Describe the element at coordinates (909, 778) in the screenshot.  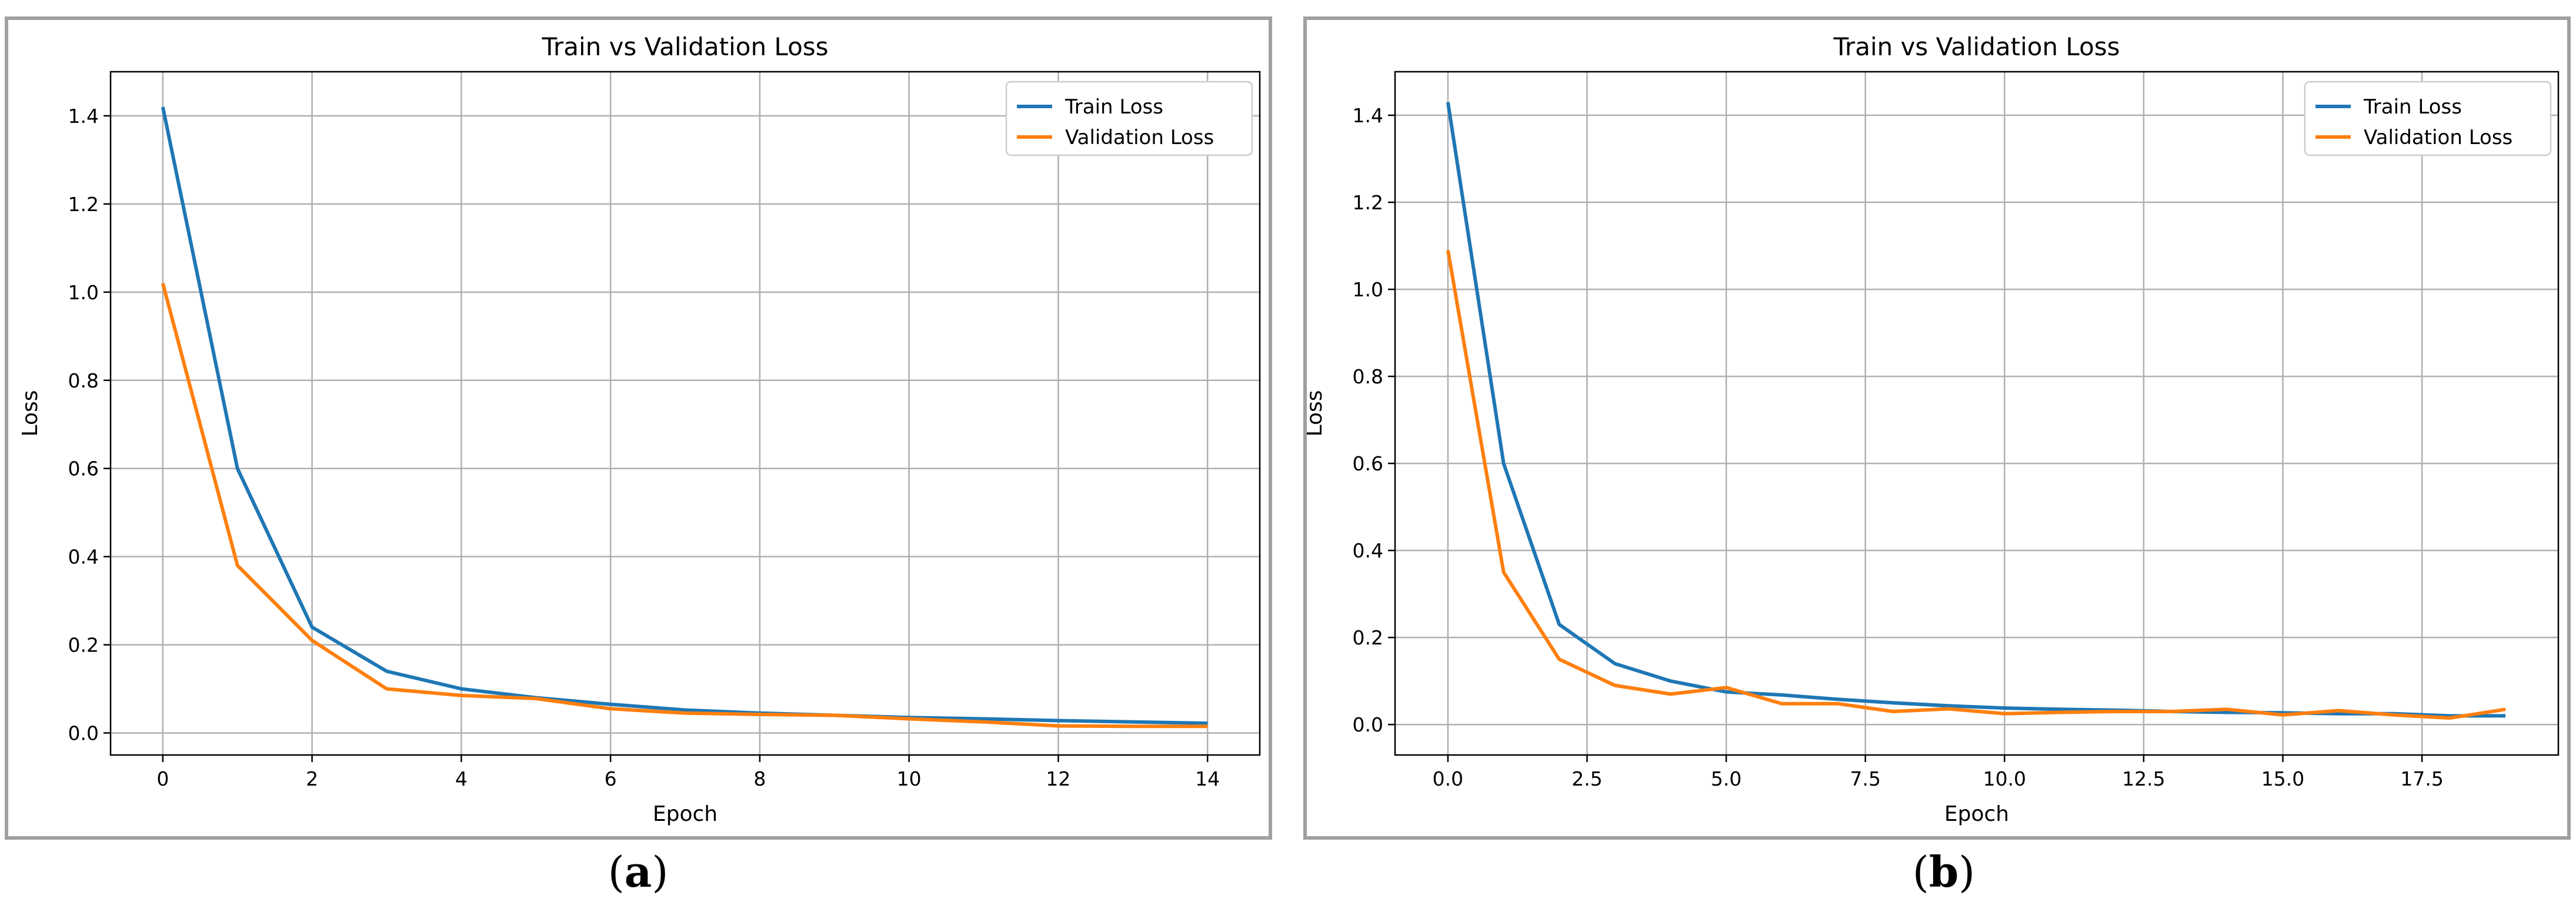
I see `x-tick-label: 10` at that location.